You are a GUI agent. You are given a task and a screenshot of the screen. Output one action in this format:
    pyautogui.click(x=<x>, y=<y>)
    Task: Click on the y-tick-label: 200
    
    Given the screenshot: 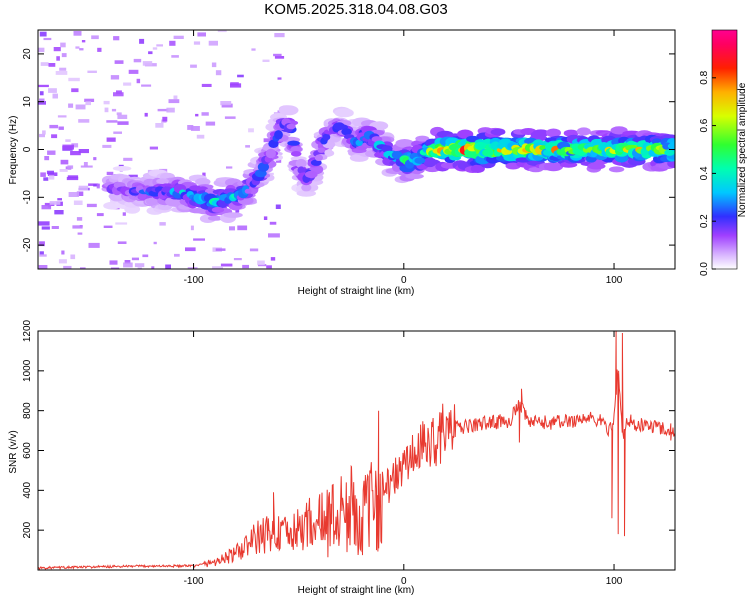 What is the action you would take?
    pyautogui.click(x=27, y=529)
    